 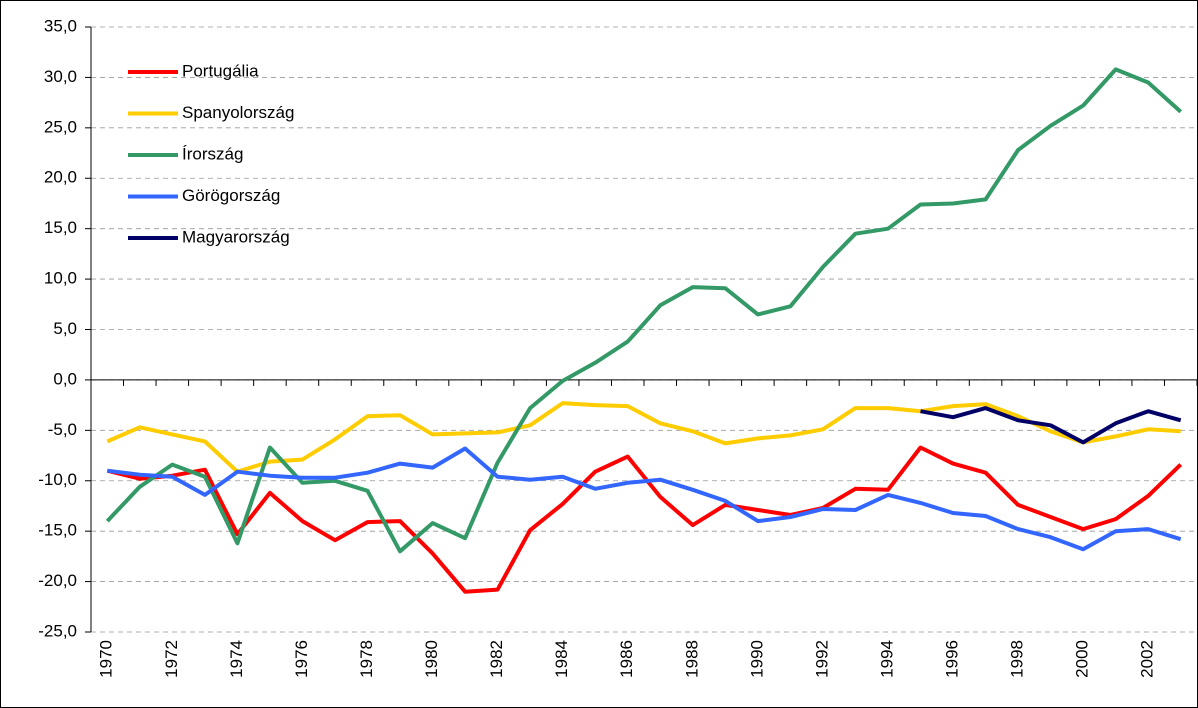 What do you see at coordinates (60, 126) in the screenshot?
I see `y-tick-label: 25,0` at bounding box center [60, 126].